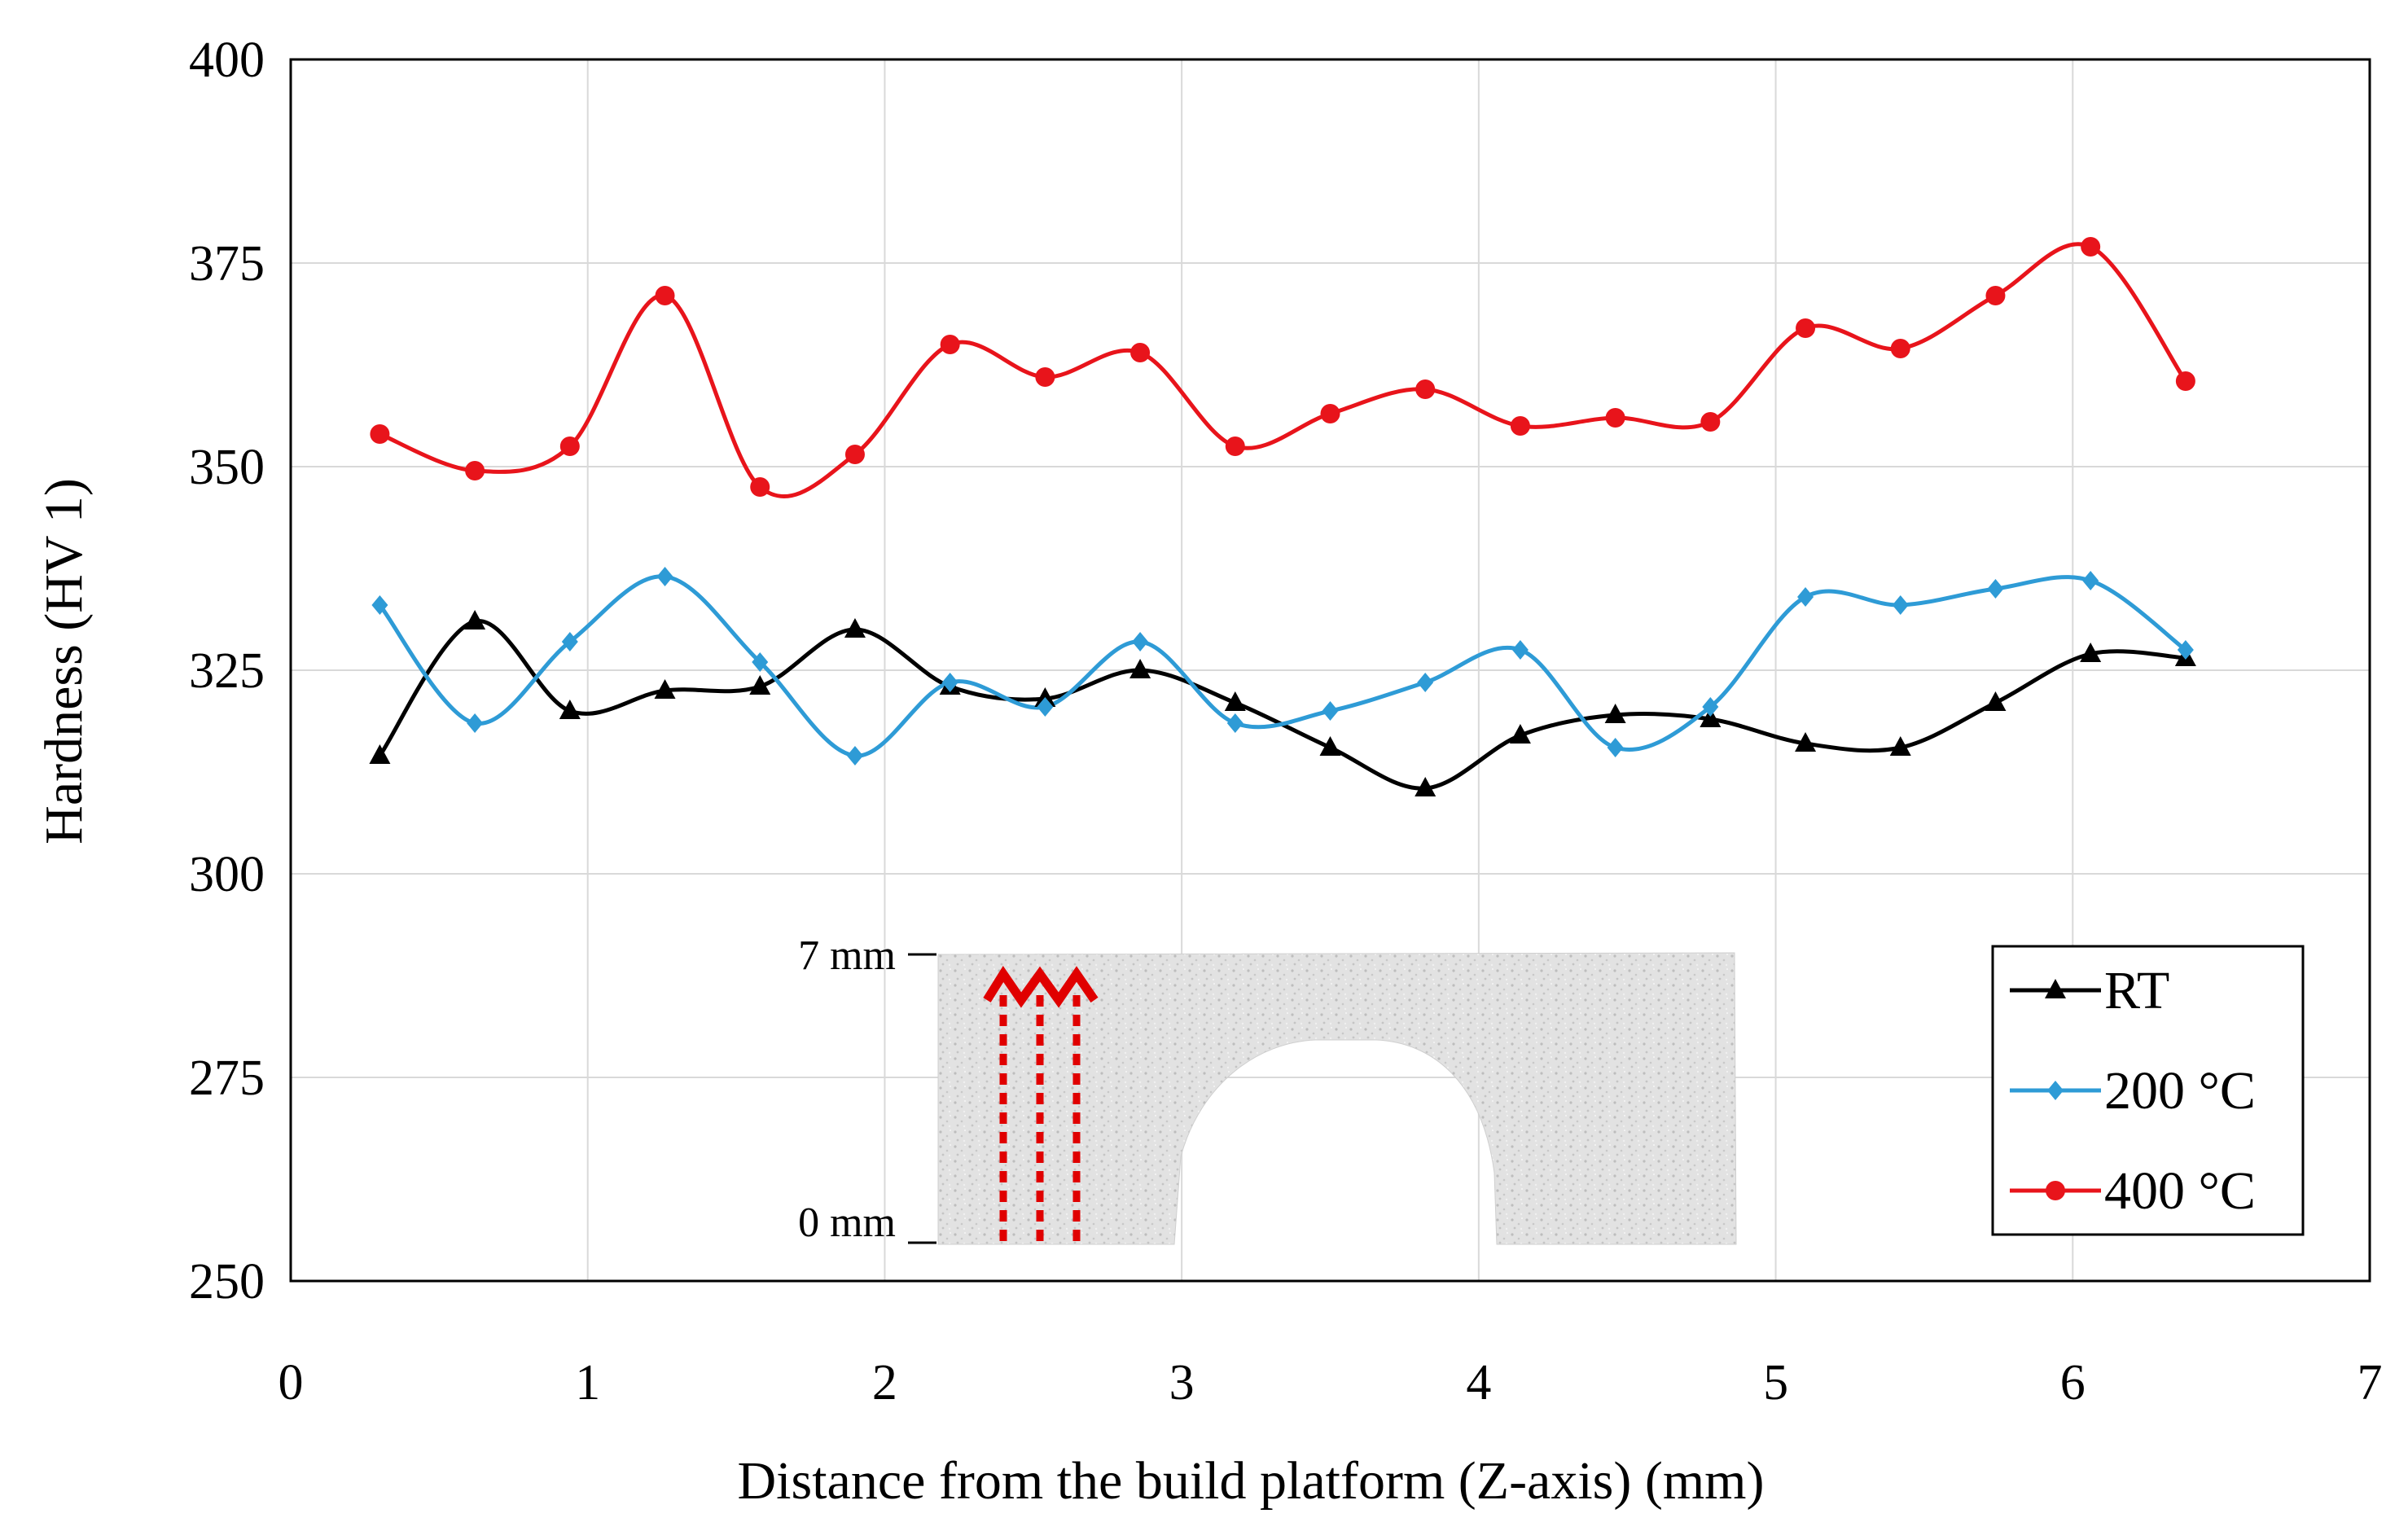 The height and width of the screenshot is (1531, 2408). I want to click on legend-items: RT 200 °C 400 °C, so click(2133, 1091).